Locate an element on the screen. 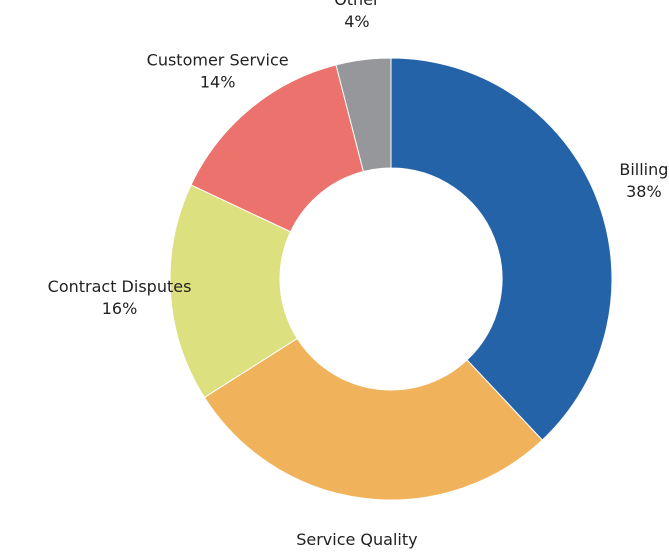  slice-name-label: Service Quality is located at coordinates (356, 539).